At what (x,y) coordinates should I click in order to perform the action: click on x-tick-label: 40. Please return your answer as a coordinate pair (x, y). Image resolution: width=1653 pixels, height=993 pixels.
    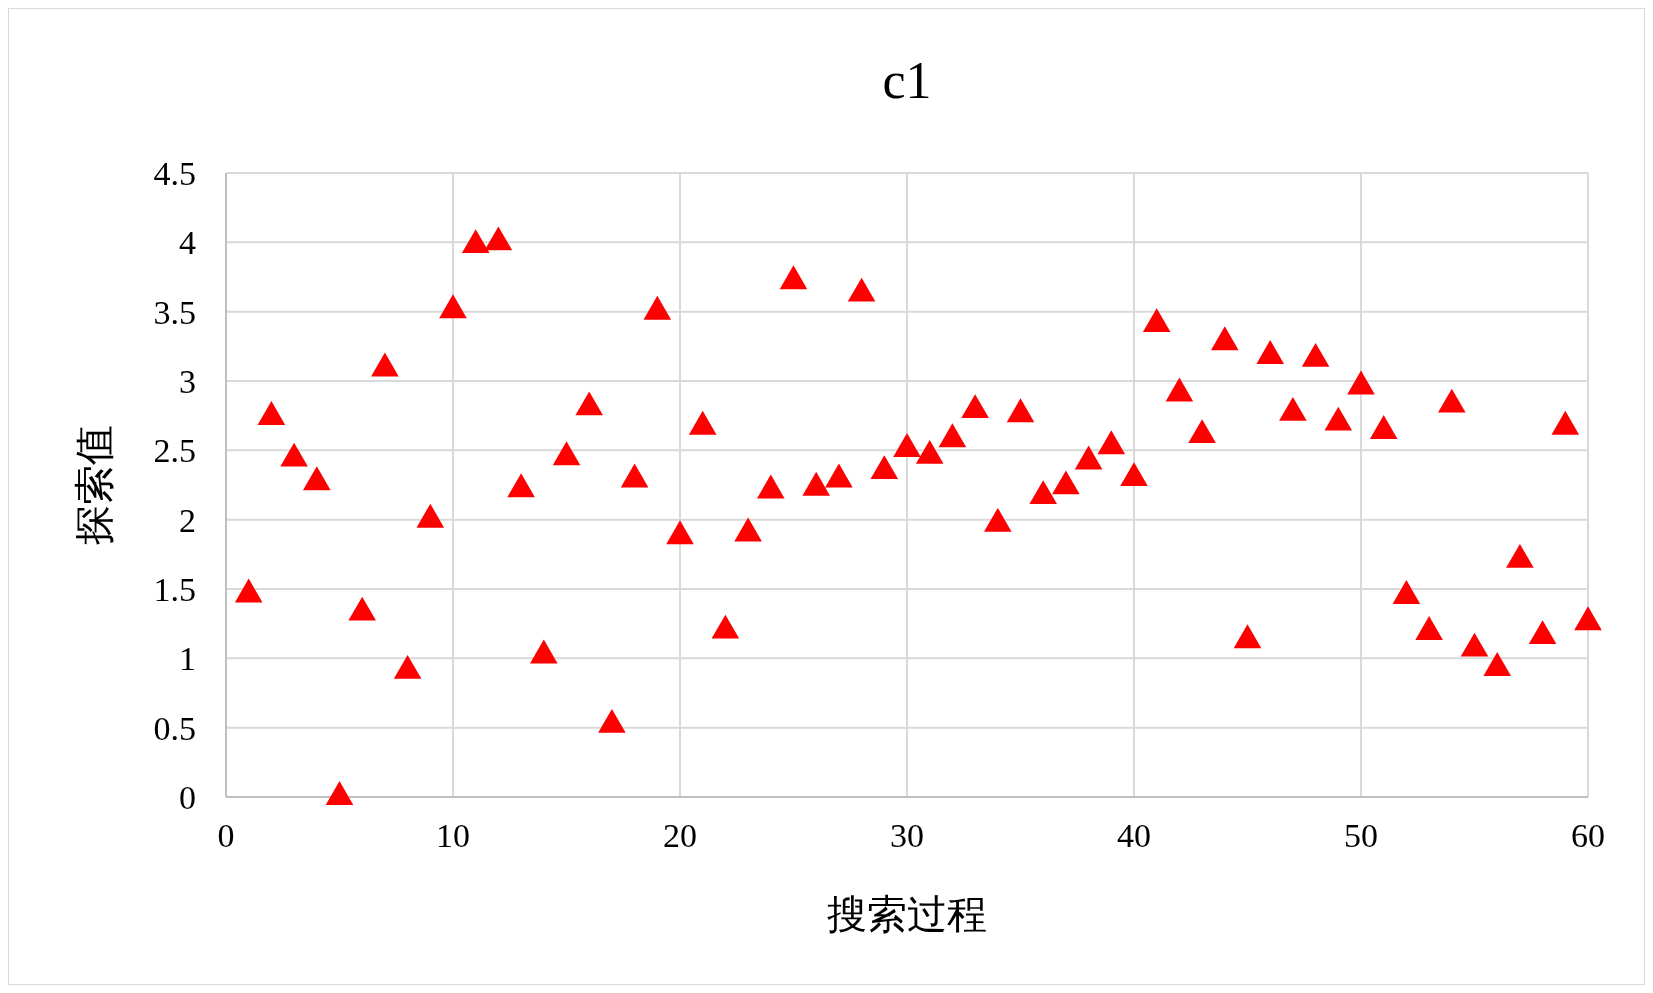
    Looking at the image, I should click on (1134, 835).